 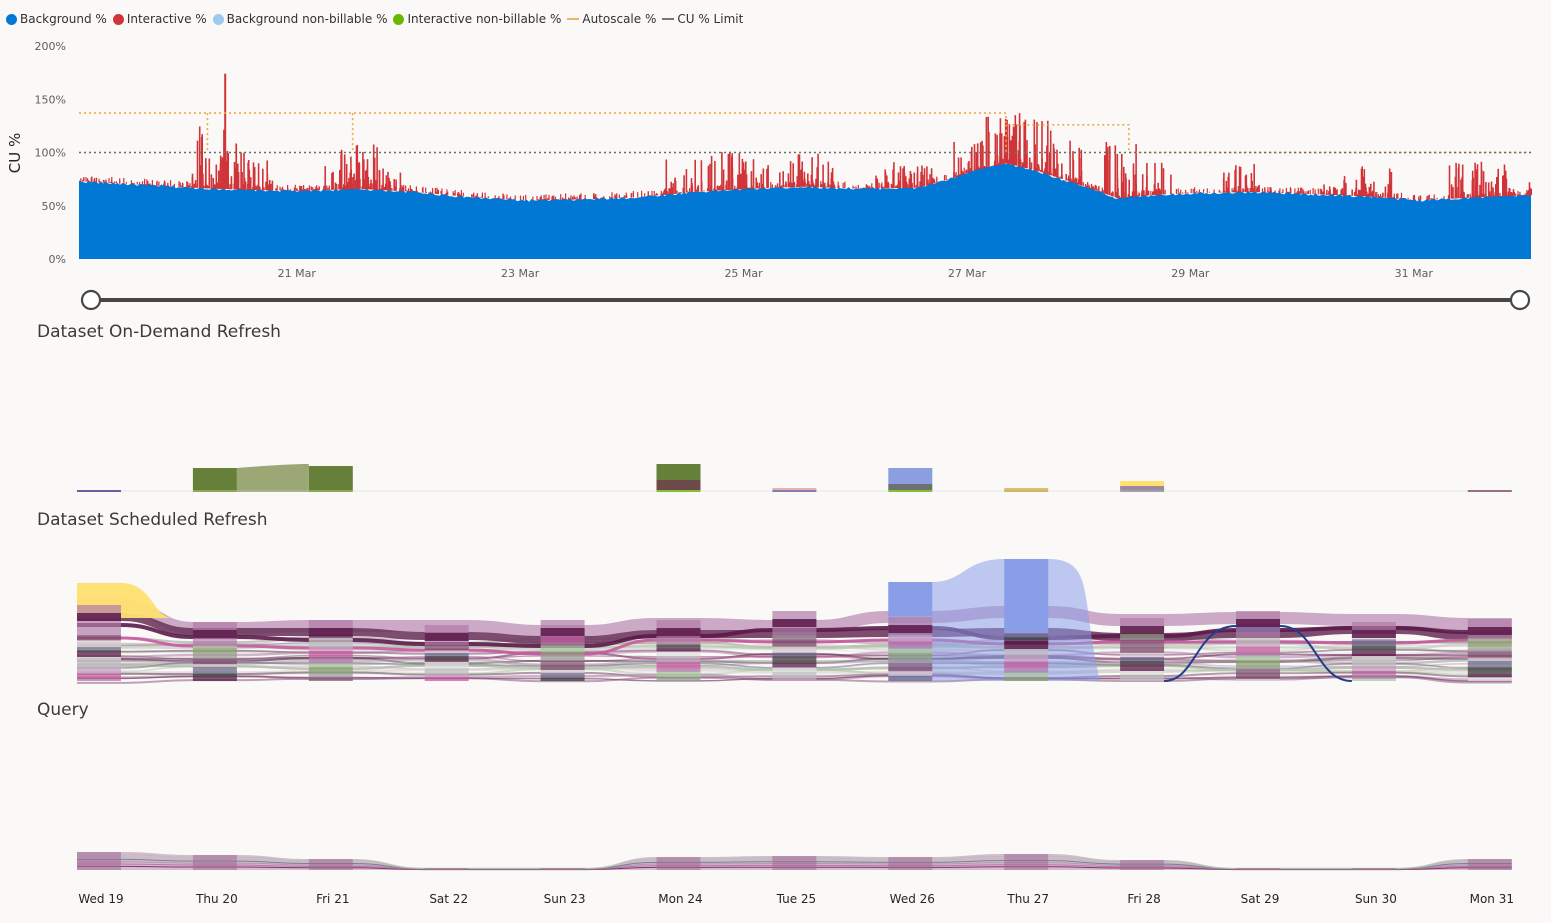 I want to click on legend-item: Background %, so click(x=56, y=19).